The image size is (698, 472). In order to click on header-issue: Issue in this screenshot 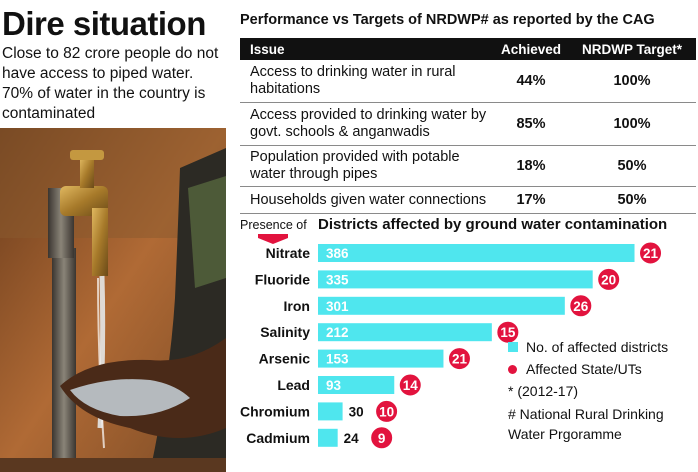, I will do `click(267, 49)`.